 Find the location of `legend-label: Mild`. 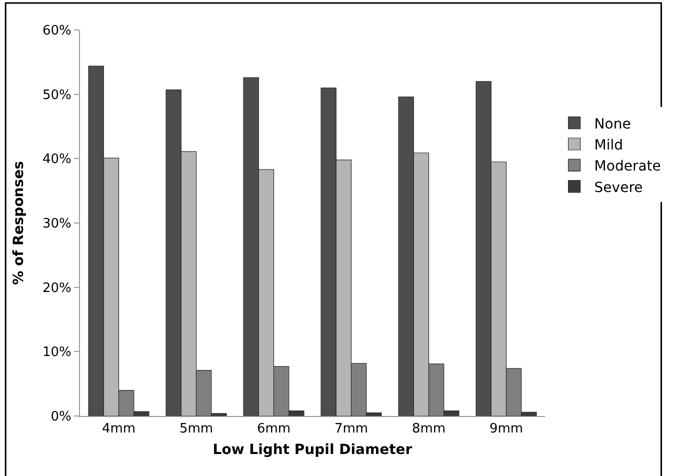

legend-label: Mild is located at coordinates (609, 145).